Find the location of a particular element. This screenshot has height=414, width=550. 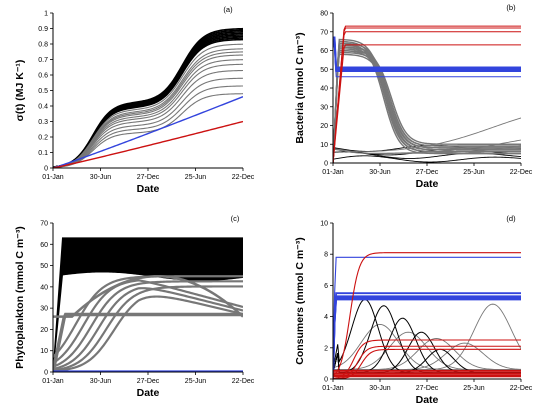

y-tick-label: 0.1 is located at coordinates (43, 153).